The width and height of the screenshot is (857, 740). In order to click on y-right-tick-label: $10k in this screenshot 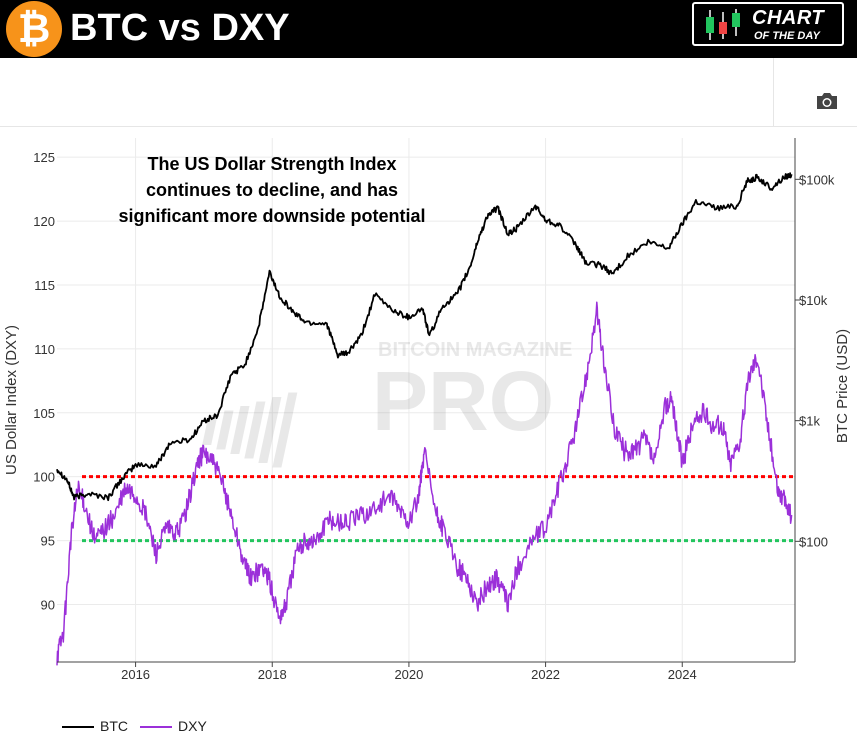, I will do `click(813, 300)`.